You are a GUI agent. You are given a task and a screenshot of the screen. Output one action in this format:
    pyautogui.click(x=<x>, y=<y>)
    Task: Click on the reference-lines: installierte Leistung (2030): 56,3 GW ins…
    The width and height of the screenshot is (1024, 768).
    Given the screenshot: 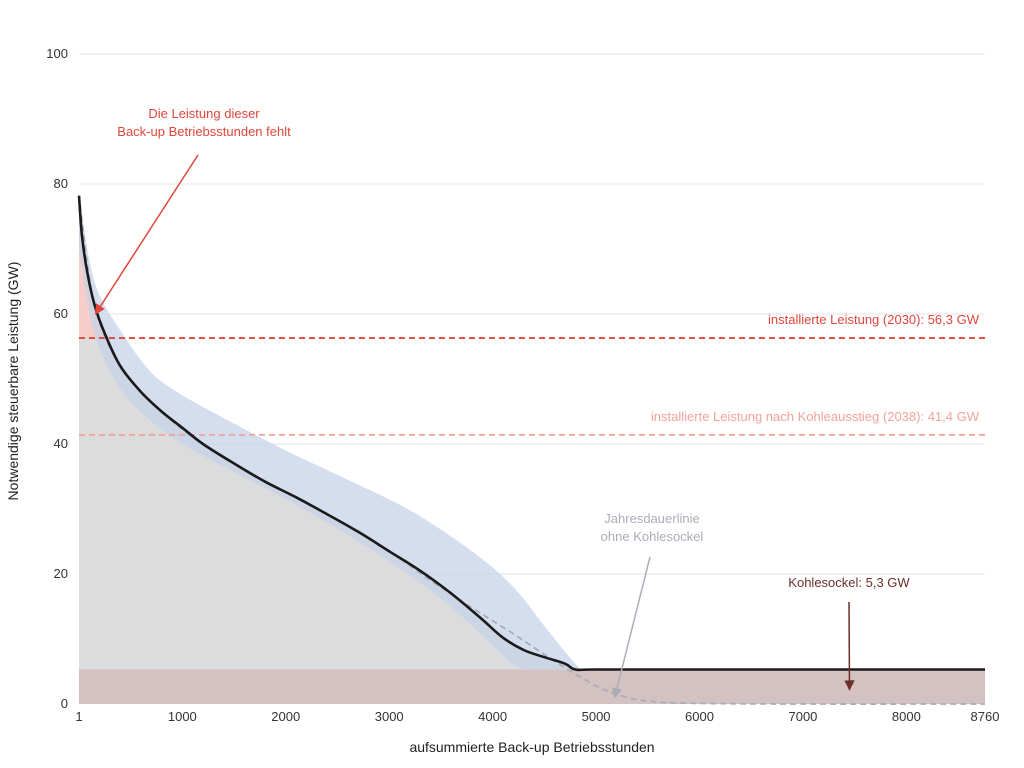 What is the action you would take?
    pyautogui.click(x=532, y=374)
    